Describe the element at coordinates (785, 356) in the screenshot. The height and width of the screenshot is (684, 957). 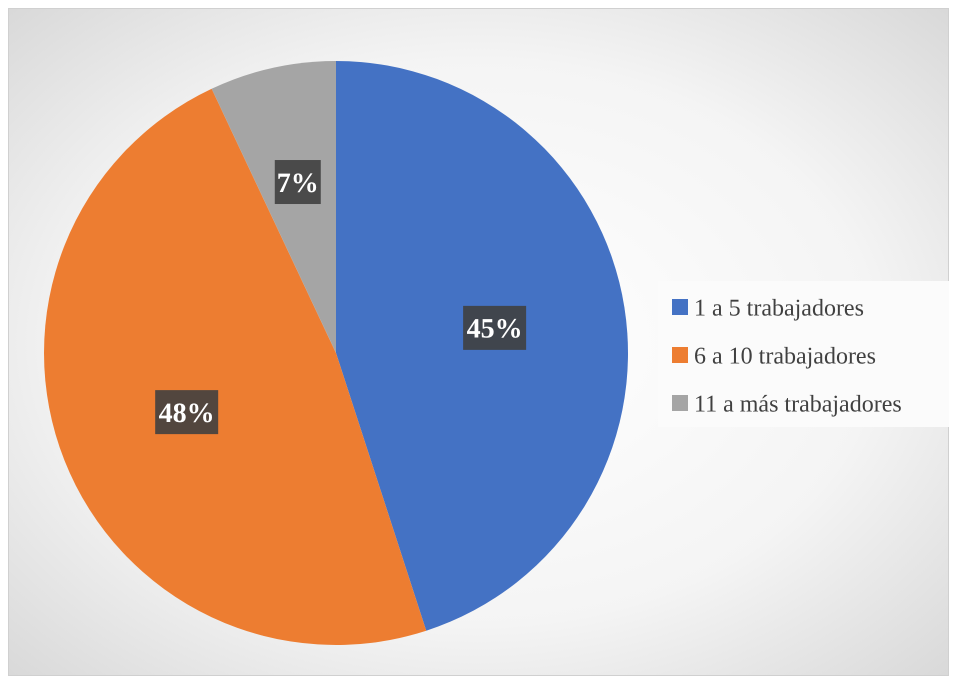
I see `legend-label: 6 a 10 trabajadores` at that location.